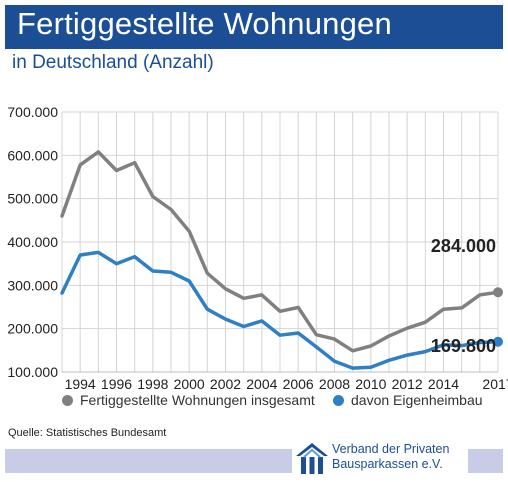  What do you see at coordinates (312, 458) in the screenshot?
I see `house-logo-icon` at bounding box center [312, 458].